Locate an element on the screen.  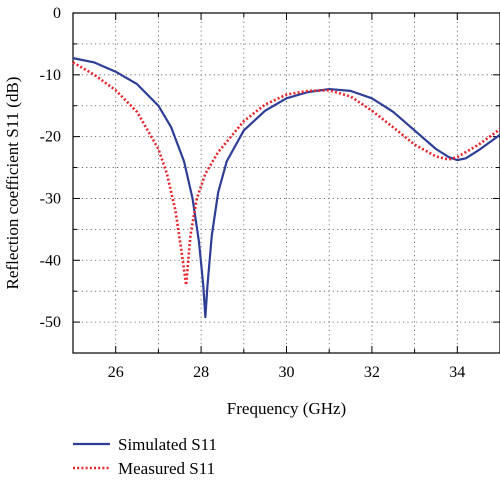
y-tick-label: -50 is located at coordinates (50, 322).